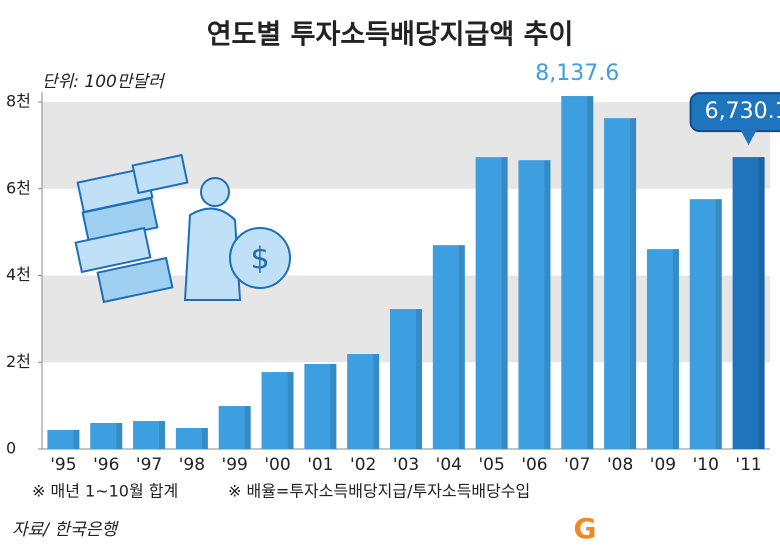 The height and width of the screenshot is (555, 780). Describe the element at coordinates (11, 448) in the screenshot. I see `y-tick-label: 0` at that location.